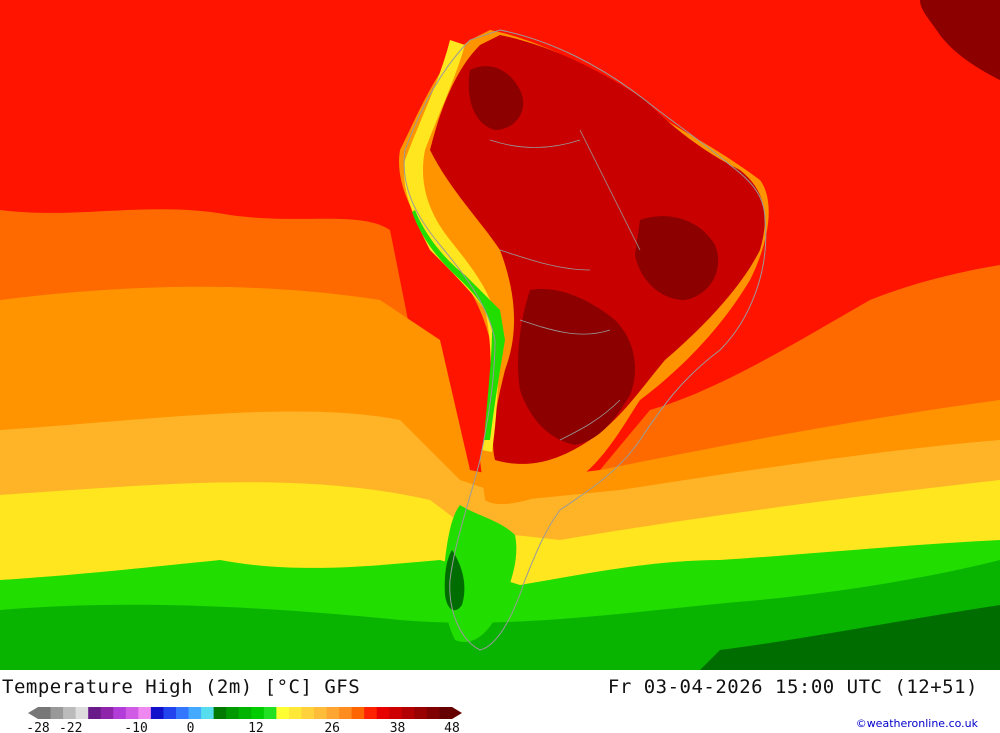 The image size is (1000, 733). I want to click on legend-swatches, so click(245, 713).